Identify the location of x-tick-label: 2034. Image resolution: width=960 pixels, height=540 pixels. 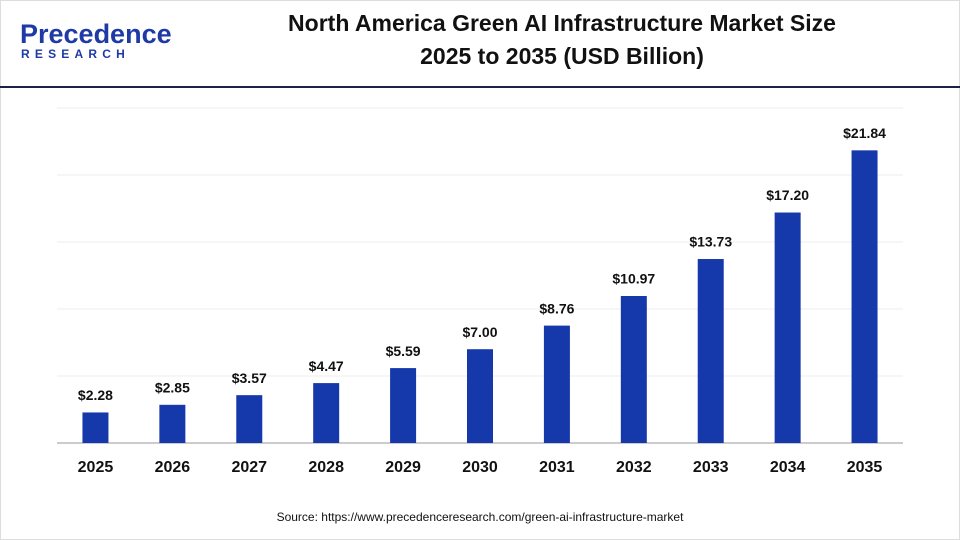
(788, 467).